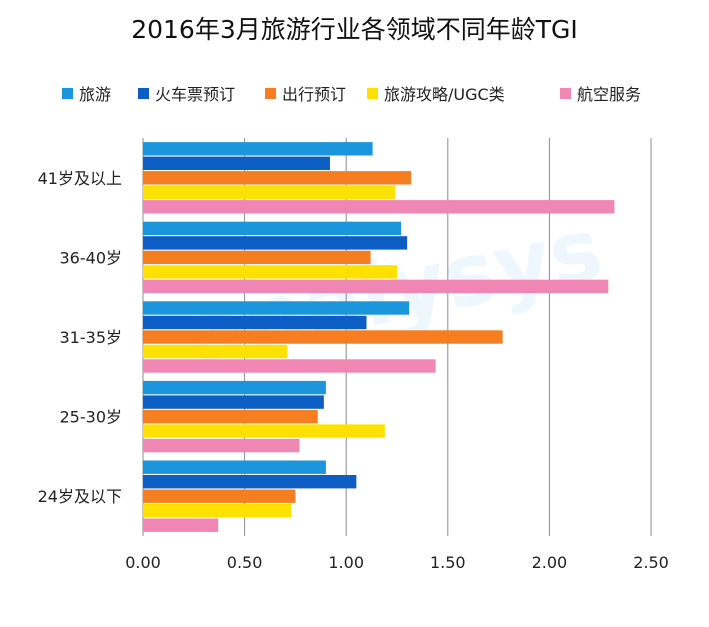 Image resolution: width=709 pixels, height=627 pixels. What do you see at coordinates (448, 562) in the screenshot?
I see `x-tick-label: 1.50` at bounding box center [448, 562].